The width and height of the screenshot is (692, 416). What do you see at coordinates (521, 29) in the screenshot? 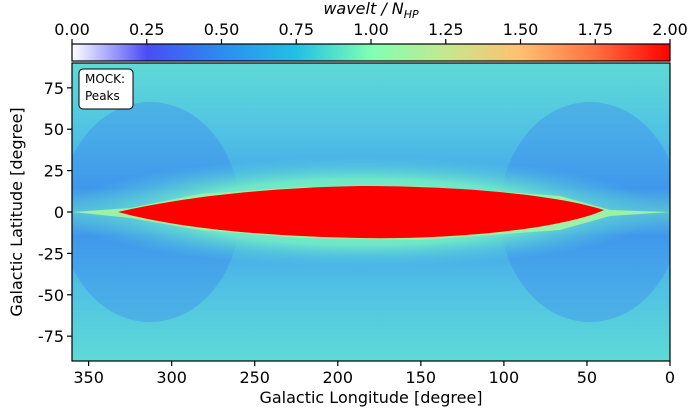
I see `colorbar-tick-label: 1.50` at bounding box center [521, 29].